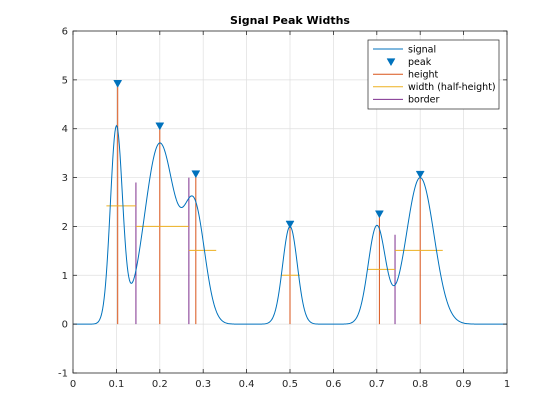 The width and height of the screenshot is (560, 420). Describe the element at coordinates (507, 384) in the screenshot. I see `x-tick-label: 1` at that location.